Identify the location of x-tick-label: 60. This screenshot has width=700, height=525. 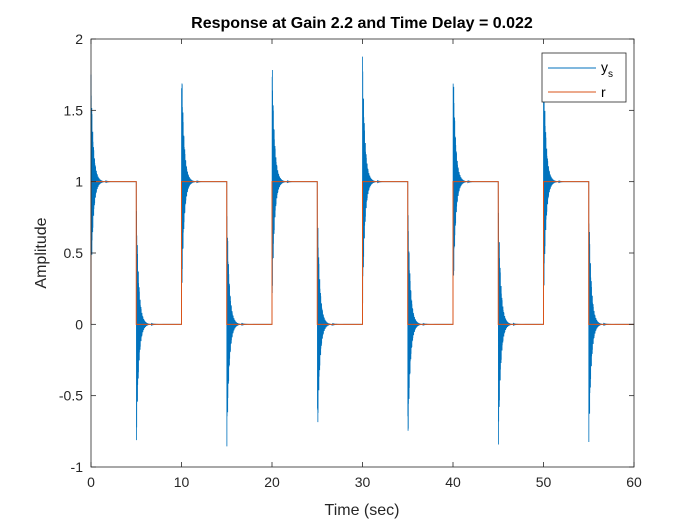
(634, 482).